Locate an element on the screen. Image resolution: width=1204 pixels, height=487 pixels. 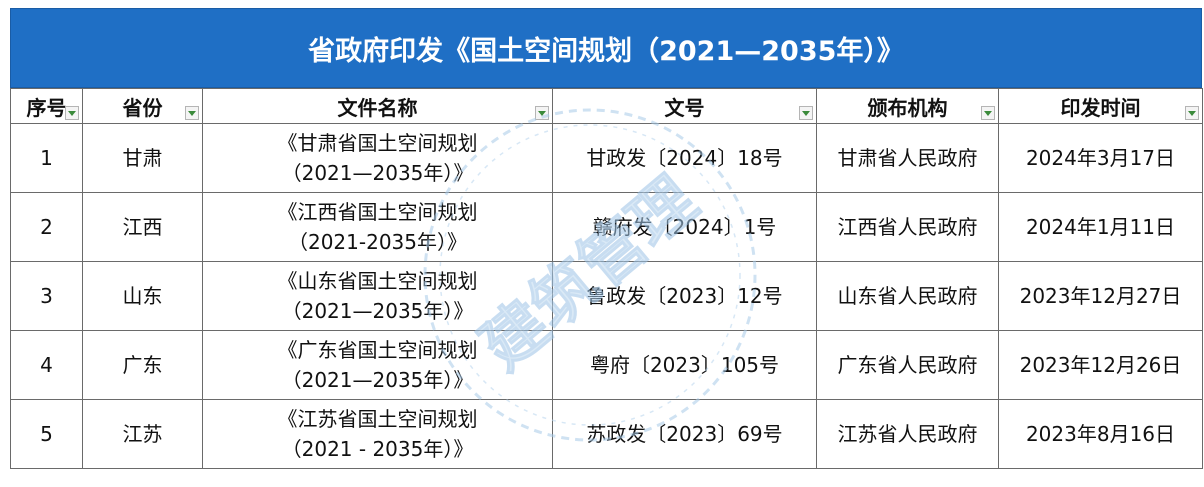
file-name-line1: 《江西省国土空间规划 is located at coordinates (377, 212).